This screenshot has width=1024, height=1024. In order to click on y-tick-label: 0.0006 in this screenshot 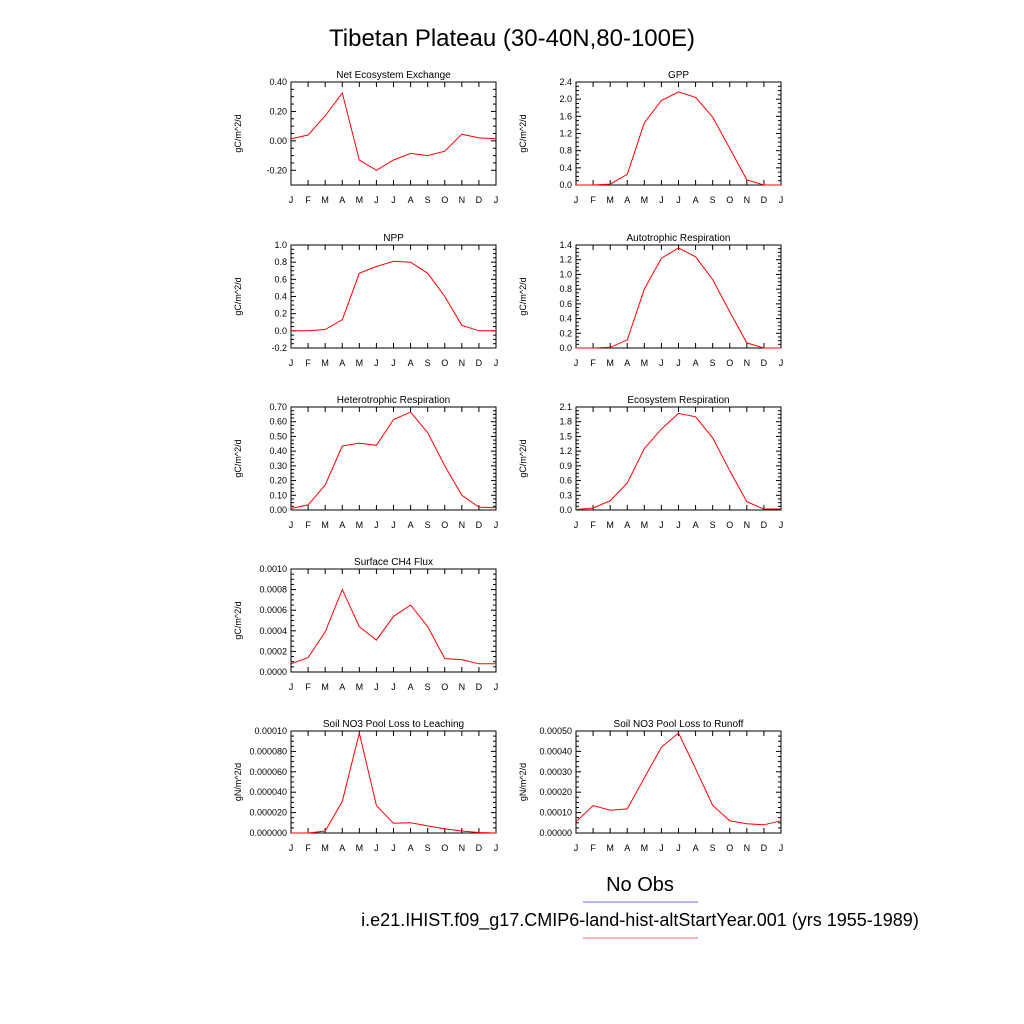, I will do `click(273, 610)`.